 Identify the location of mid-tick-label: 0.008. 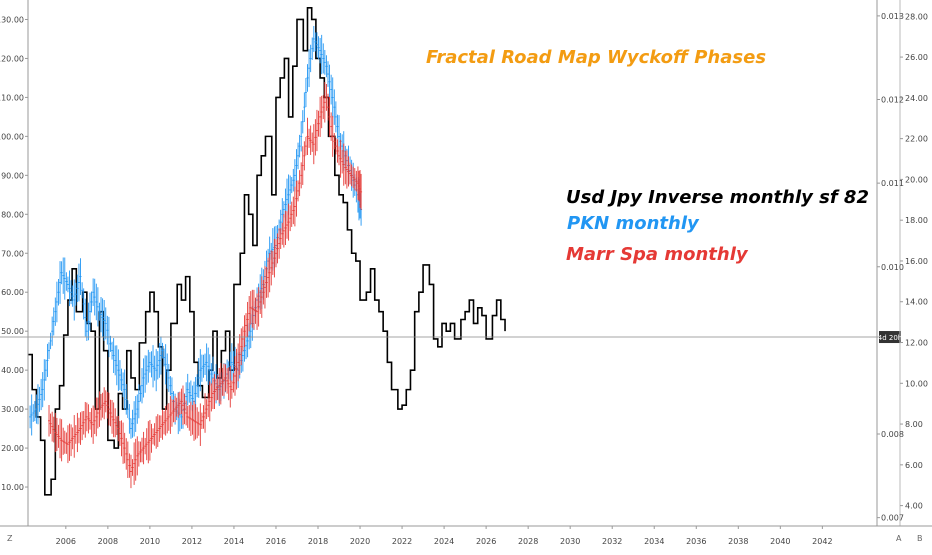
(892, 434).